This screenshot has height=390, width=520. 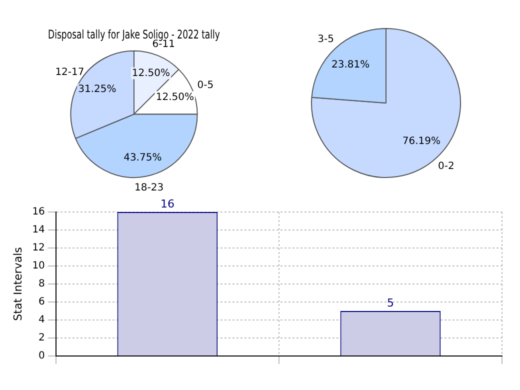 I want to click on slice-label: 0-5, so click(x=205, y=85).